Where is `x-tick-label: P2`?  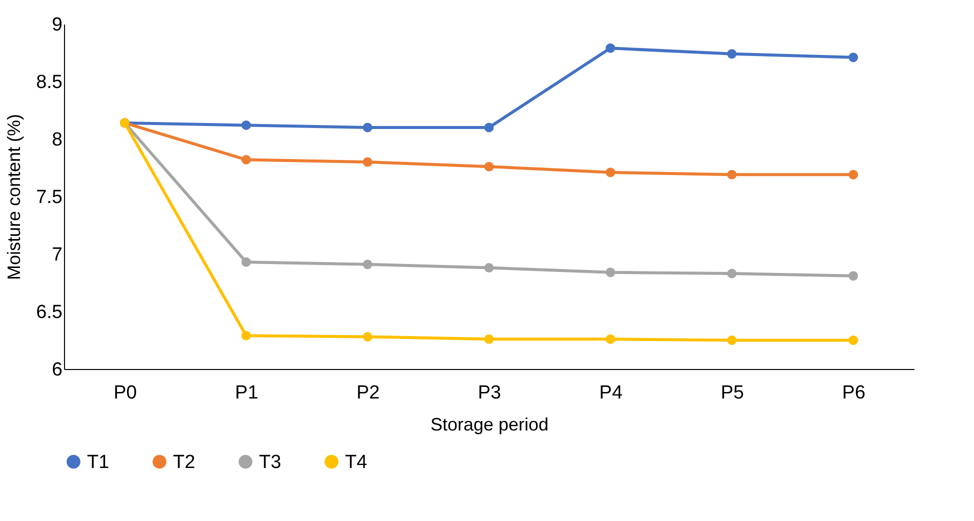 x-tick-label: P2 is located at coordinates (368, 393).